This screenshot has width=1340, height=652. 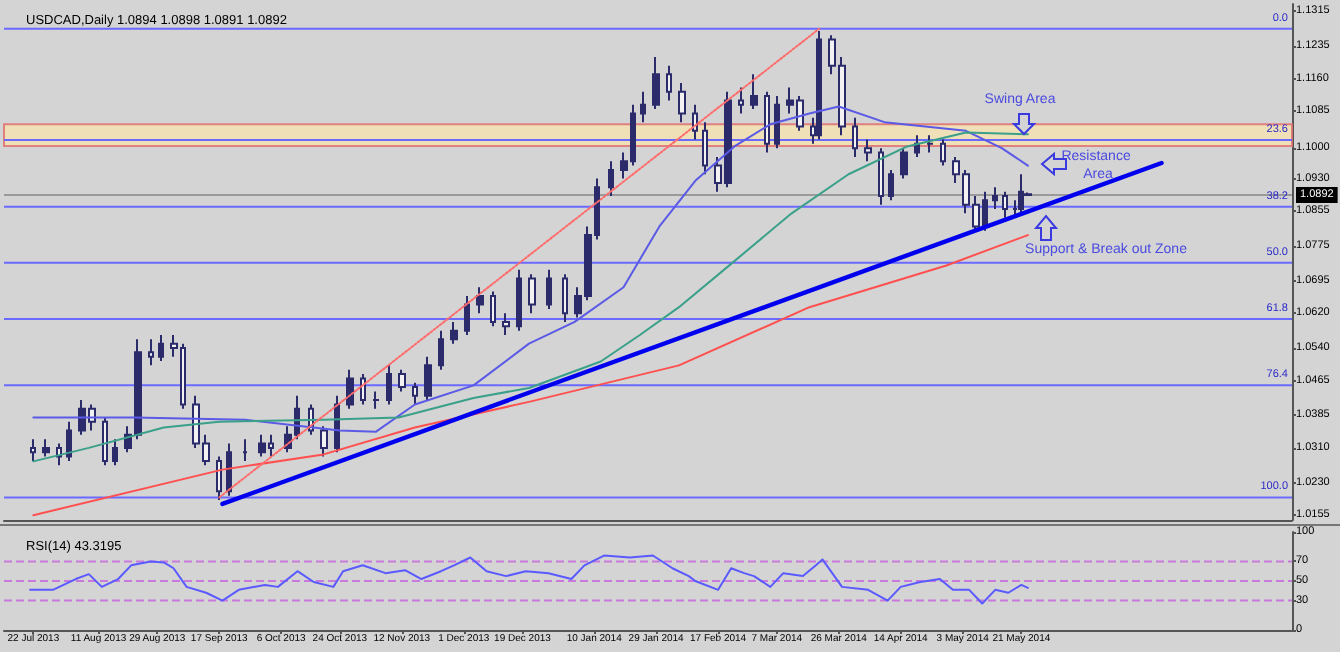 I want to click on line-series, so click(x=529, y=579).